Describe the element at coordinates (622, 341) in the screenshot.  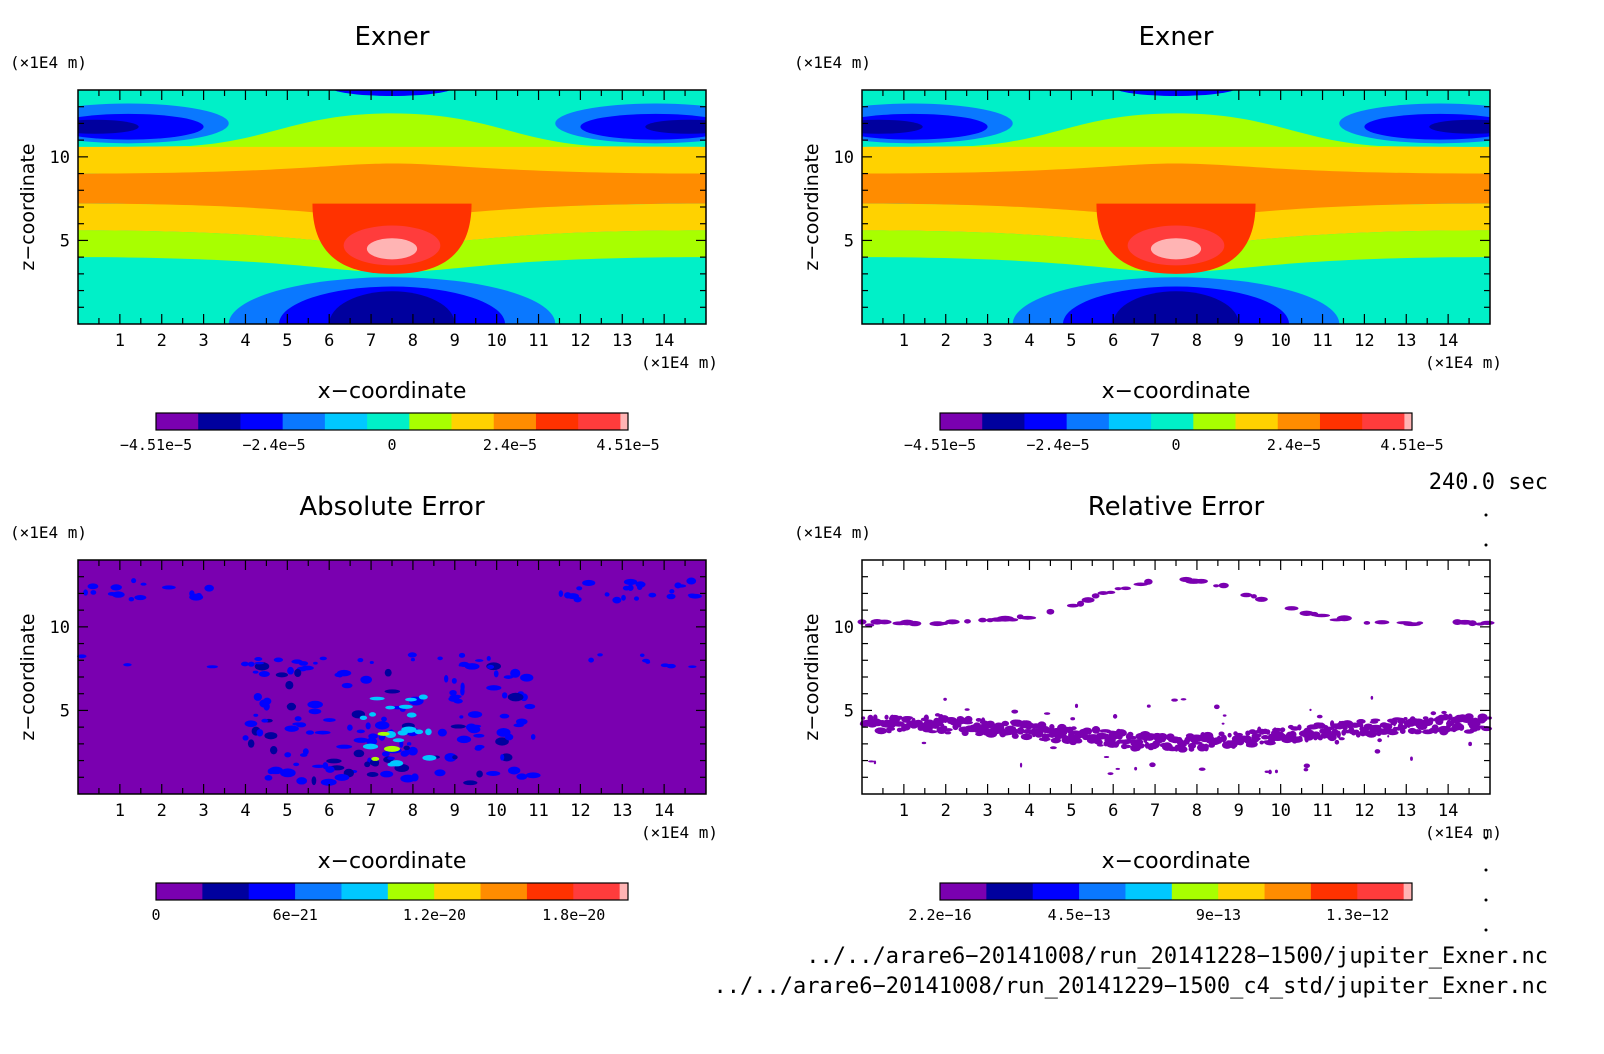
I see `x-tick-label: 13` at that location.